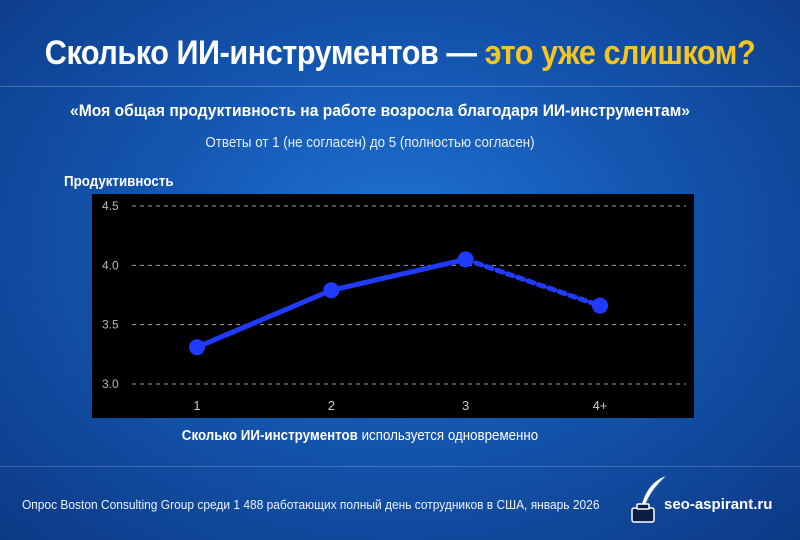  Describe the element at coordinates (196, 405) in the screenshot. I see `x-tick-label: 1` at that location.